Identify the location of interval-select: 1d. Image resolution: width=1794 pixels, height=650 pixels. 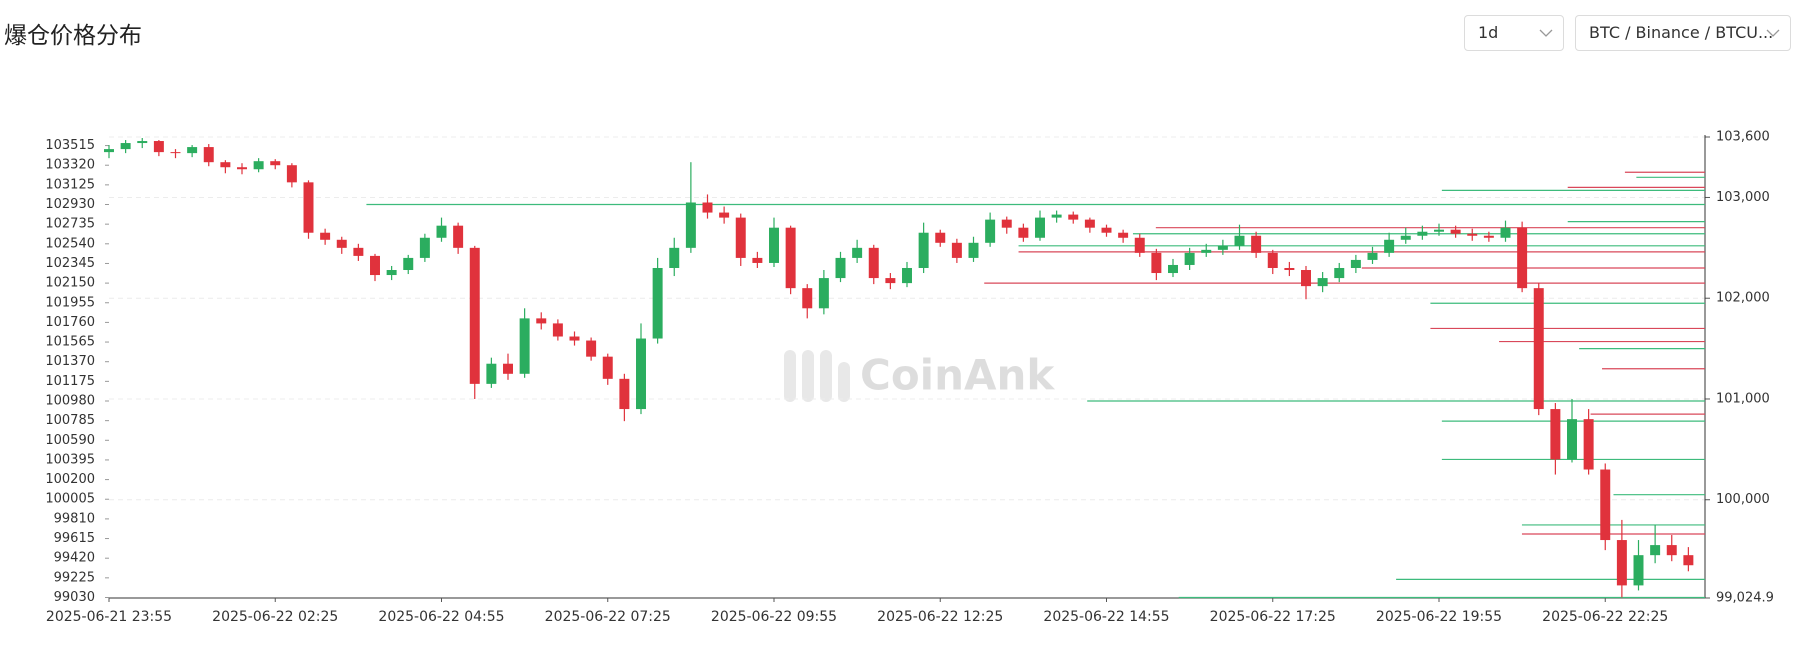
(1514, 33).